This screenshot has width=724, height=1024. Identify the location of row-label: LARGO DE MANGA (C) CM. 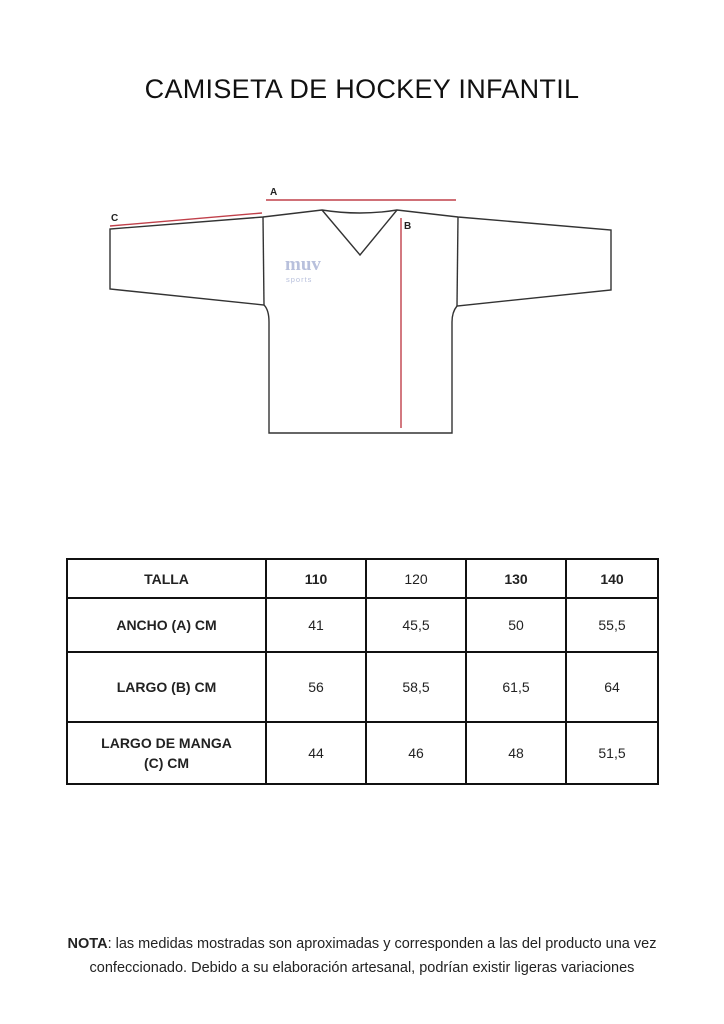
(166, 753).